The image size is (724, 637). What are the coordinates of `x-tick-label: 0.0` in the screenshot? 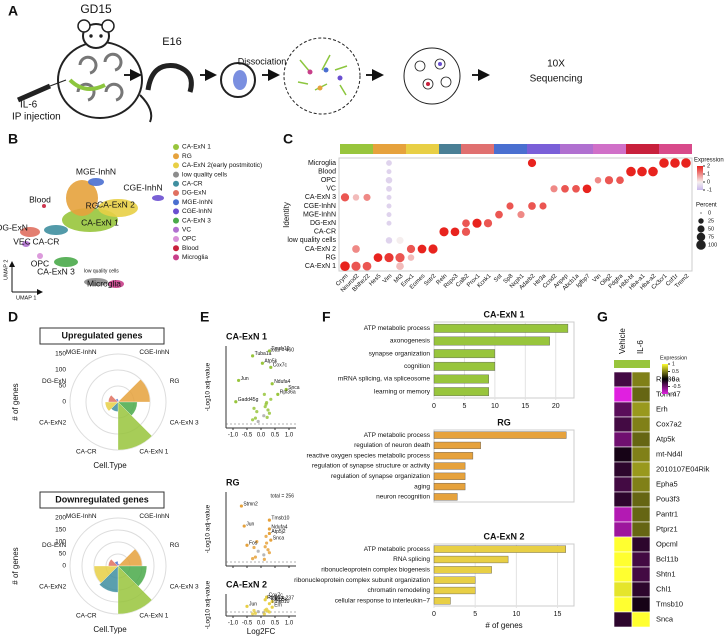 It's located at (261, 436).